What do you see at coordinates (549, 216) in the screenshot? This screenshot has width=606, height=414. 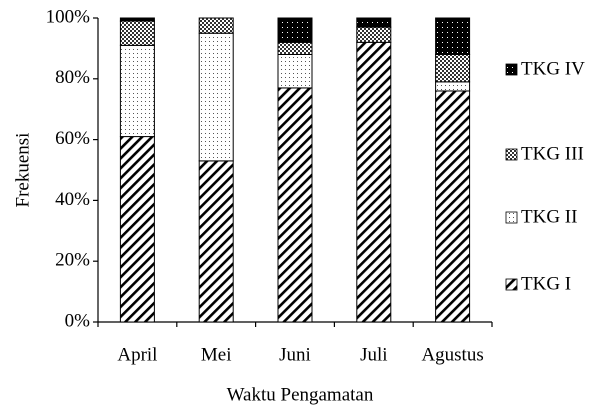 I see `legend-label: TKG II` at bounding box center [549, 216].